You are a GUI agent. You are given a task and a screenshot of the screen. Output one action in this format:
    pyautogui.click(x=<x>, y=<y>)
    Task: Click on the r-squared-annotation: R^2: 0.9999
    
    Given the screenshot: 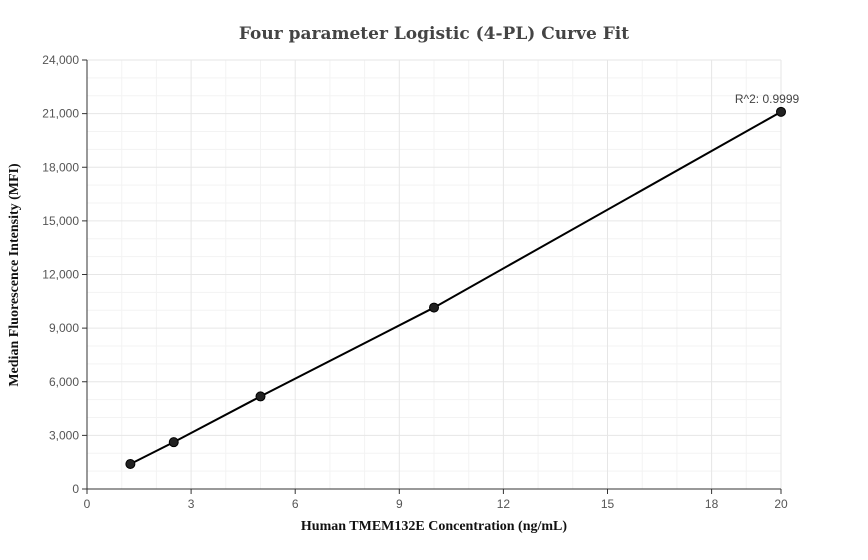 What is the action you would take?
    pyautogui.click(x=767, y=99)
    